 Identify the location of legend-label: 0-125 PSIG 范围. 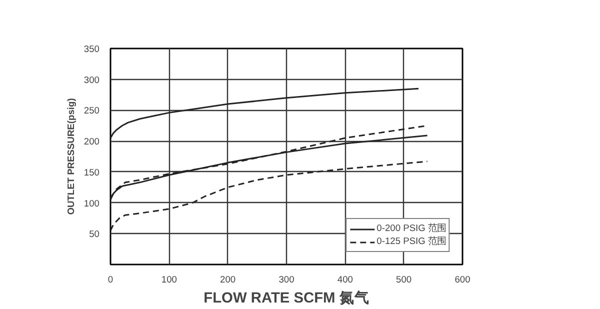
(411, 241).